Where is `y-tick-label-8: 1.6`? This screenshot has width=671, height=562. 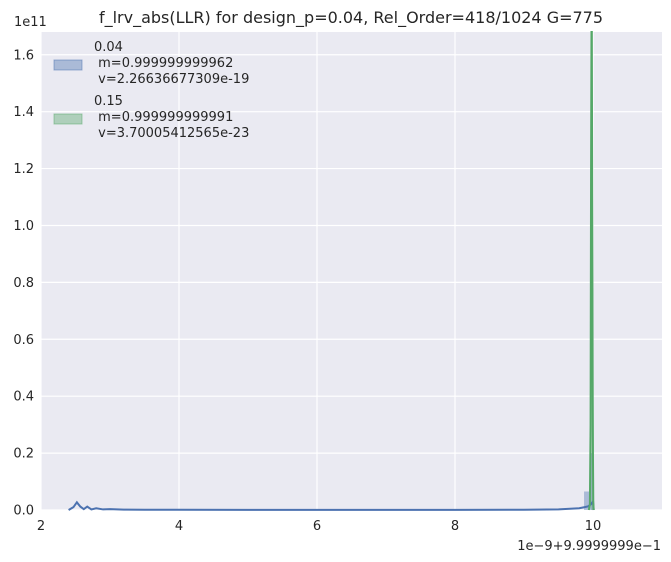 y-tick-label-8: 1.6 is located at coordinates (23, 55).